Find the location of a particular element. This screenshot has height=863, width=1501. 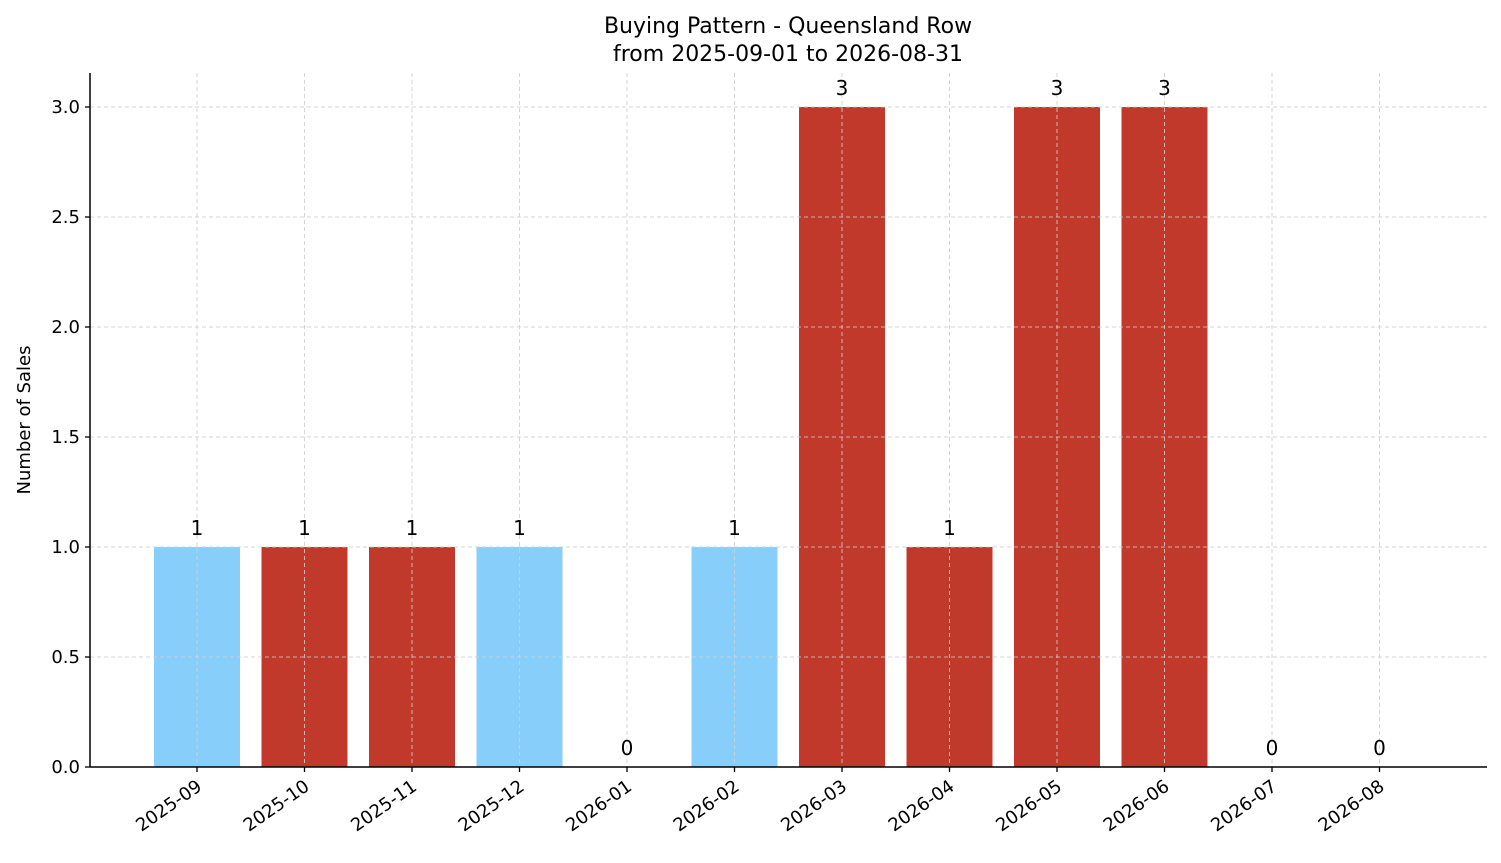

y-axis-label: Number of Sales is located at coordinates (24, 419).